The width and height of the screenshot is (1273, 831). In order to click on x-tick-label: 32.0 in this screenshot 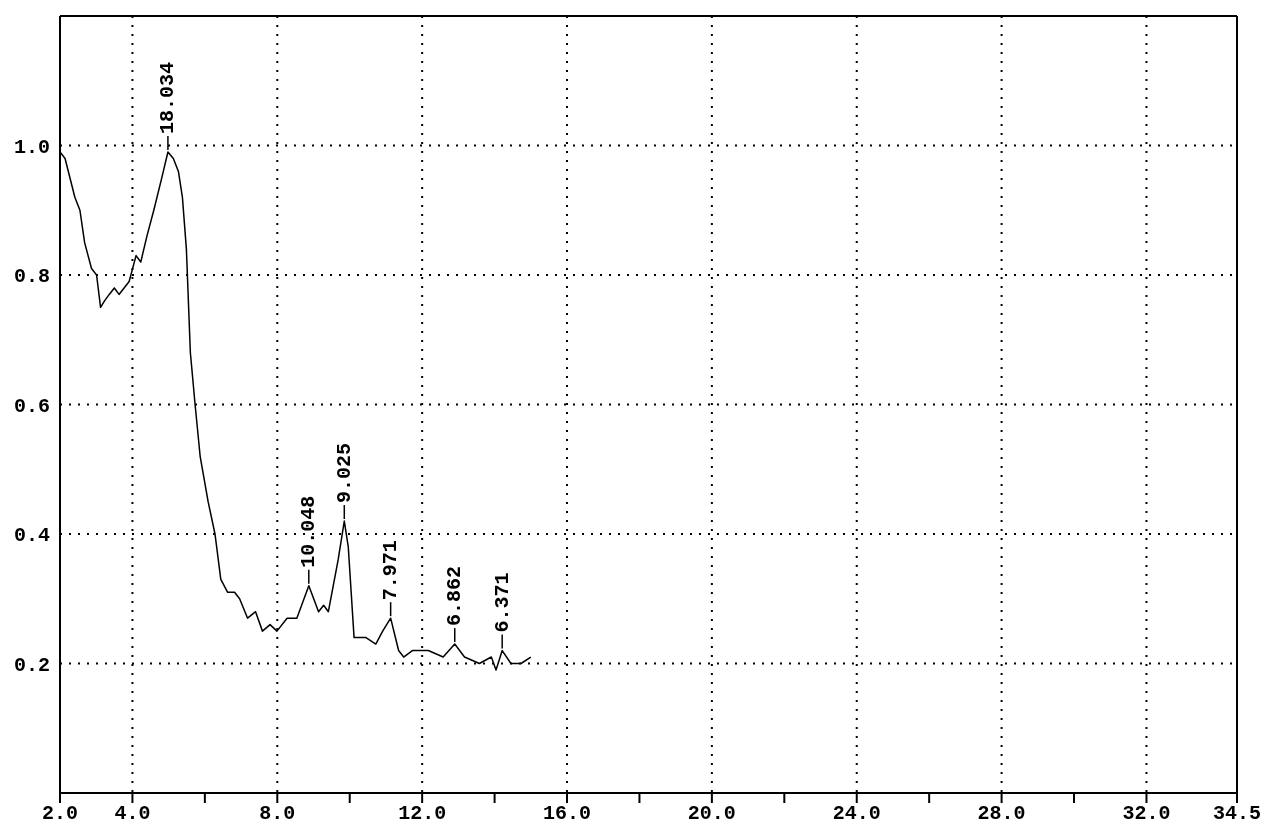, I will do `click(1146, 814)`.